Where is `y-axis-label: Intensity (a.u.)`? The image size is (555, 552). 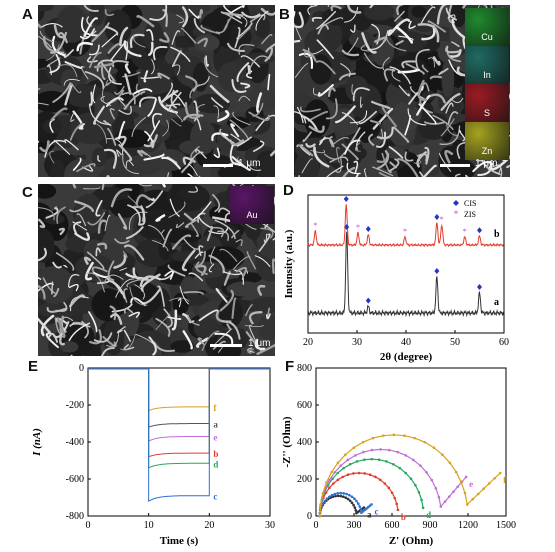 y-axis-label: Intensity (a.u.) is located at coordinates (289, 263).